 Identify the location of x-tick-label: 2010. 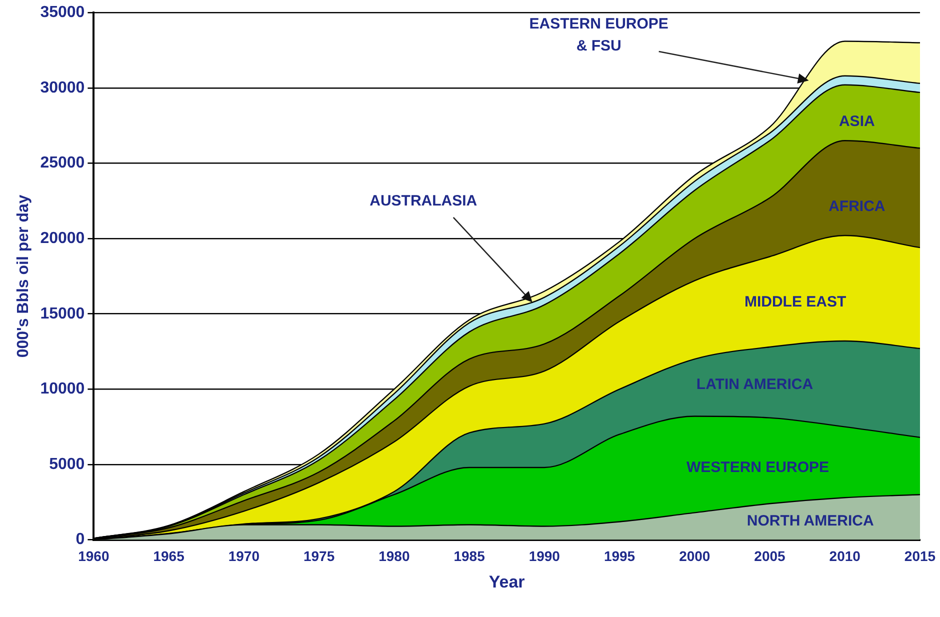
(845, 556).